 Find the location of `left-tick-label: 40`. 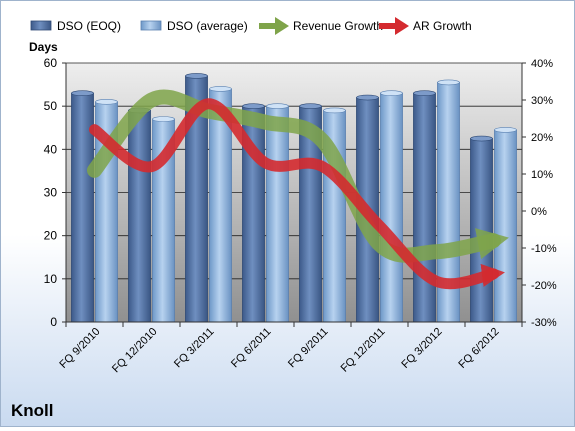

left-tick-label: 40 is located at coordinates (51, 149).